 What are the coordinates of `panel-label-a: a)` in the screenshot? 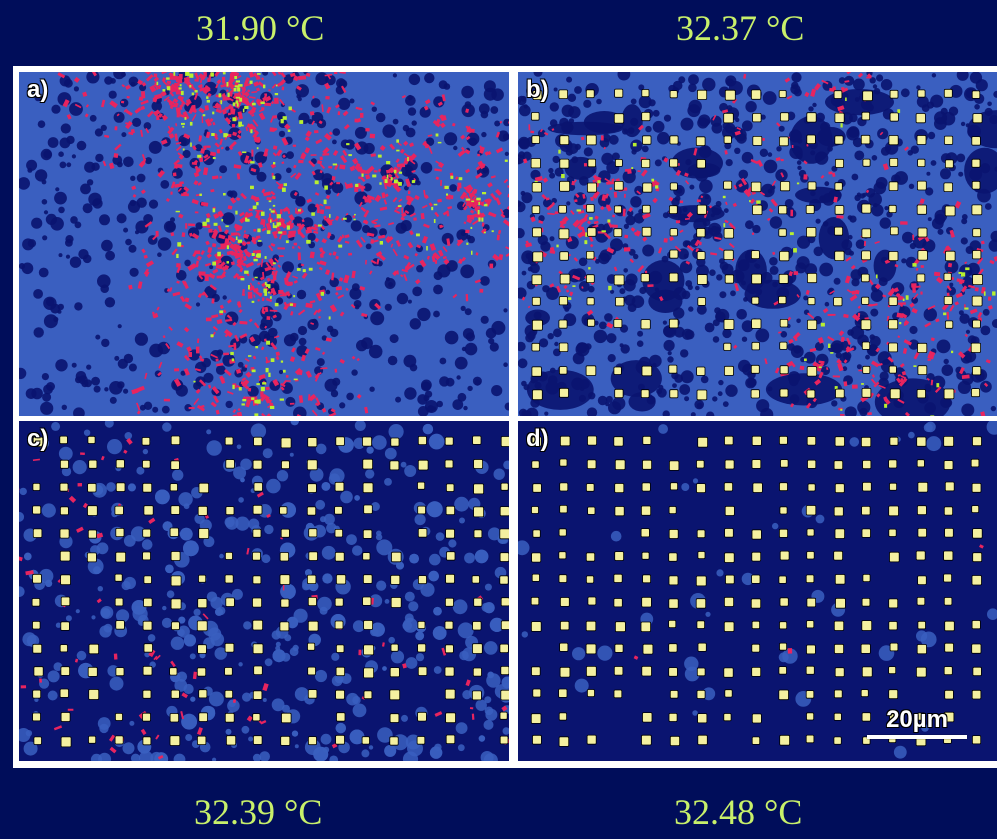 It's located at (37, 90).